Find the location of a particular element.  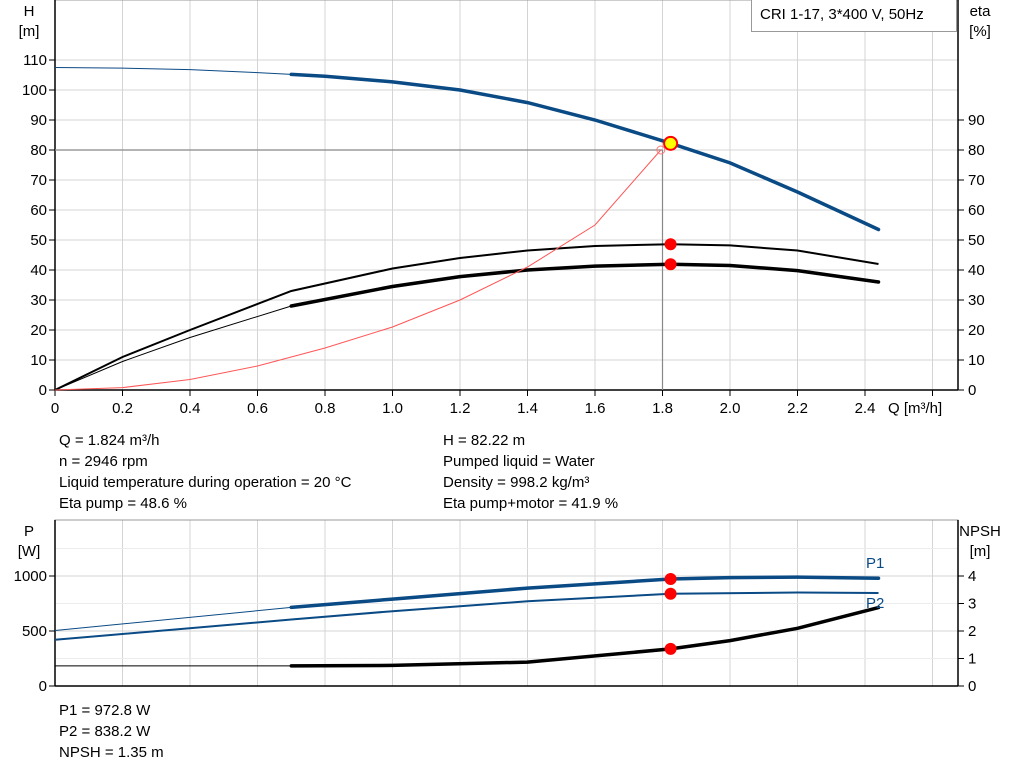

readout-bottom: P1 = 972.8 W P2 = 838.2 W NPSH = 1.35 m is located at coordinates (111, 731).